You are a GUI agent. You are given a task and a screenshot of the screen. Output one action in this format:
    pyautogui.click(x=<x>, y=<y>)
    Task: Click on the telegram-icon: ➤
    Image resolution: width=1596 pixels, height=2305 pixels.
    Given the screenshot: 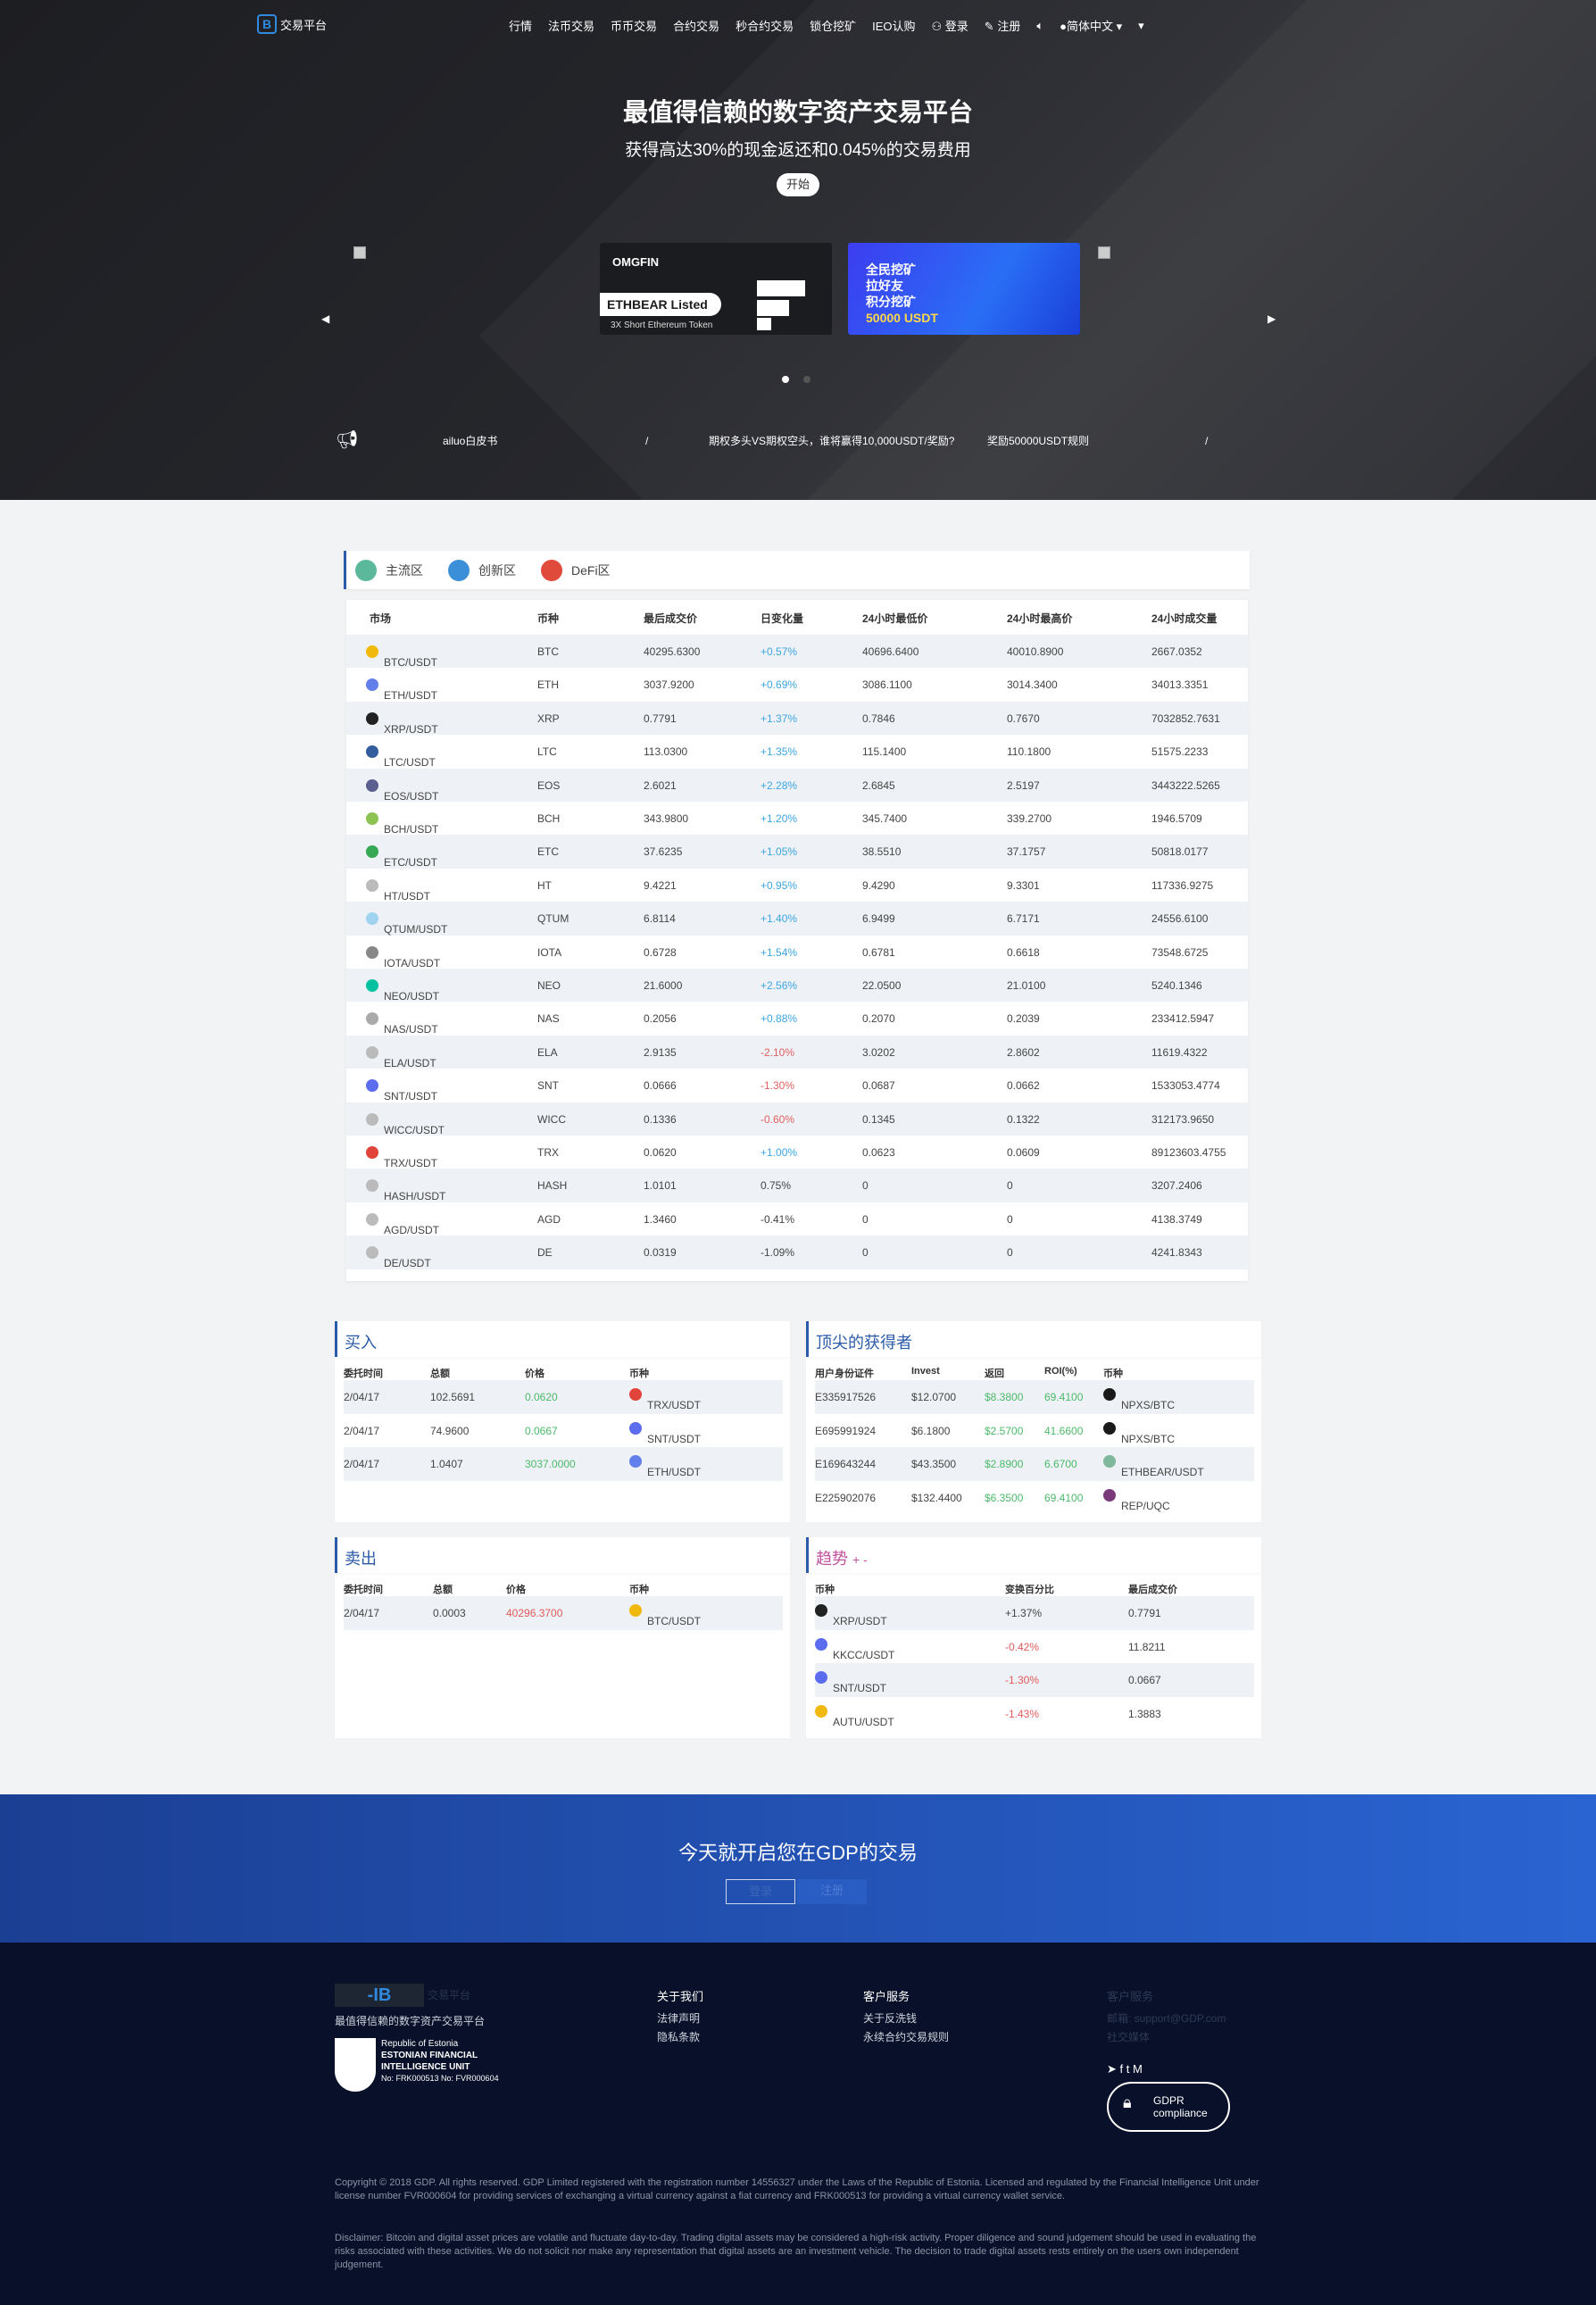 What is the action you would take?
    pyautogui.click(x=1112, y=2069)
    